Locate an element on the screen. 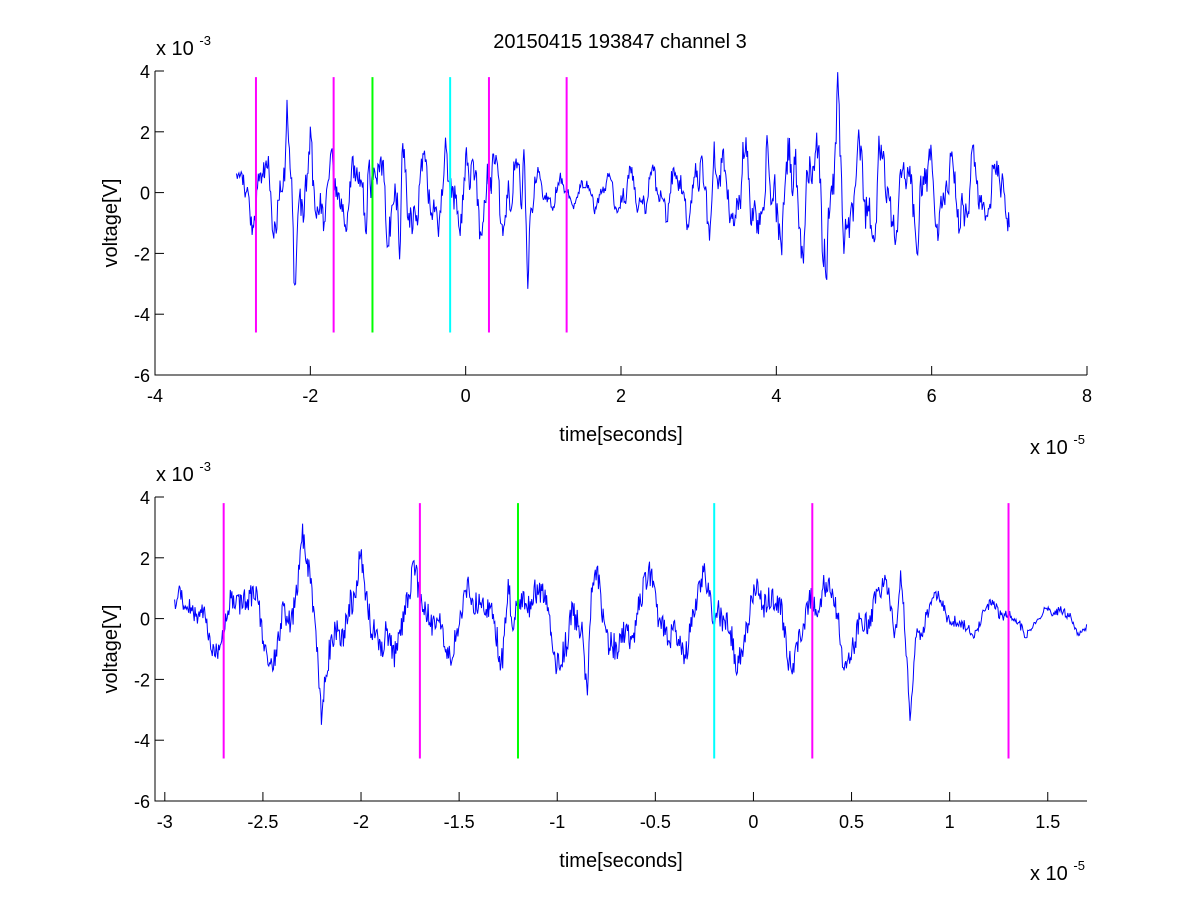 Image resolution: width=1200 pixels, height=901 pixels. figure-title: 20150415 193847 channel 3 is located at coordinates (620, 42).